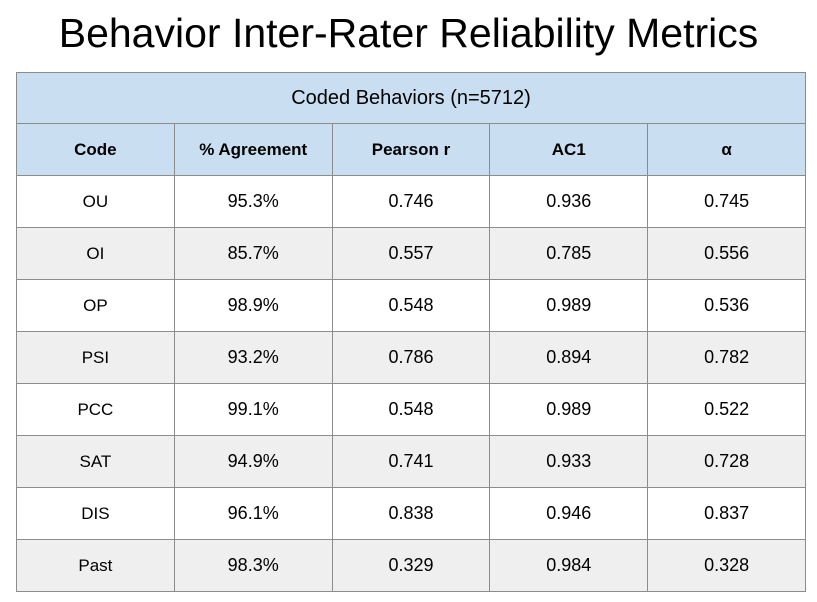  Describe the element at coordinates (95, 565) in the screenshot. I see `cell-code: Past` at that location.